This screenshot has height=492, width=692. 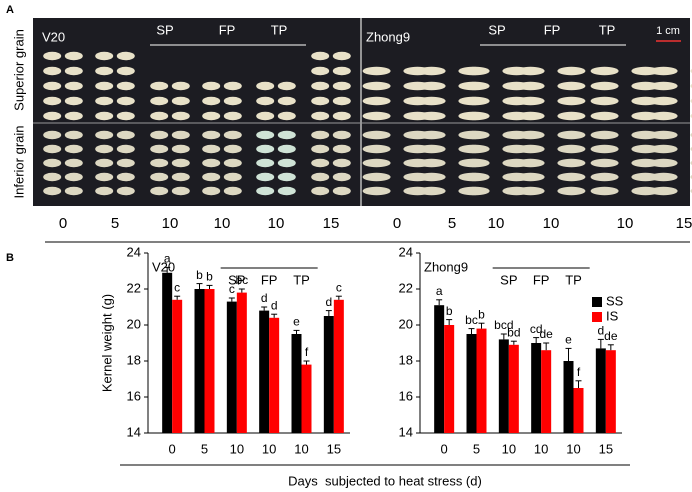 What do you see at coordinates (481, 314) in the screenshot?
I see `significance-letter: b` at bounding box center [481, 314].